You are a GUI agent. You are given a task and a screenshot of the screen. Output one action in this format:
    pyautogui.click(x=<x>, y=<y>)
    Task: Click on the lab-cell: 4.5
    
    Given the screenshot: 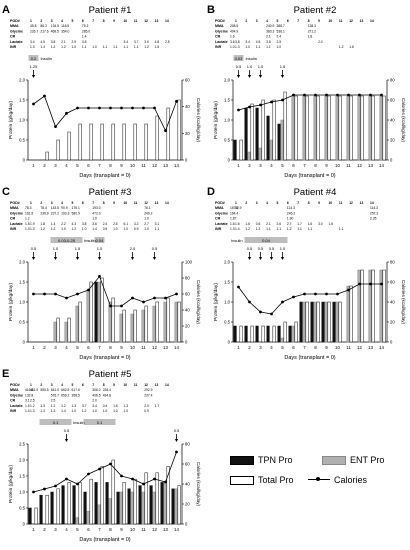 What is the action you would take?
    pyautogui.click(x=258, y=42)
    